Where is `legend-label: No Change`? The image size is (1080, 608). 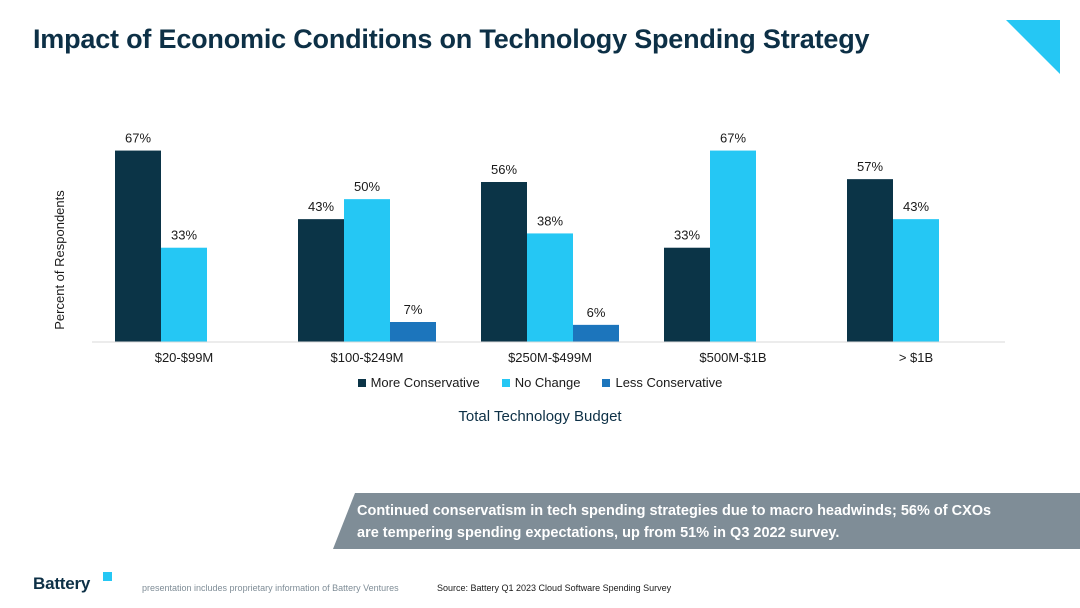 legend-label: No Change is located at coordinates (547, 382).